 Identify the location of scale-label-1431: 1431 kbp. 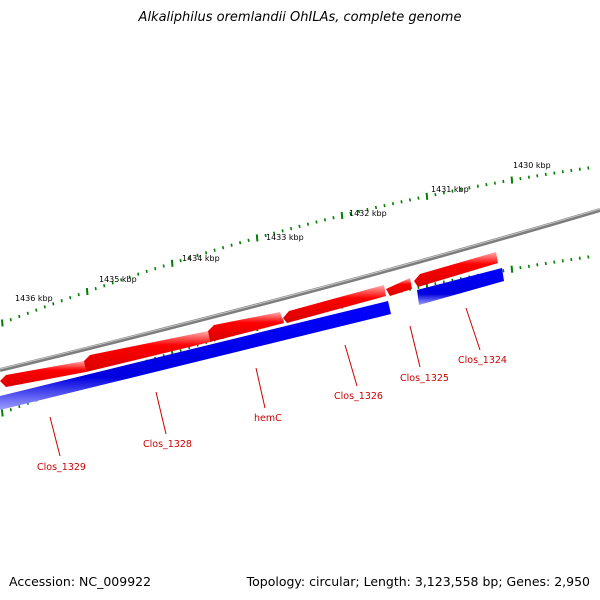
(450, 189).